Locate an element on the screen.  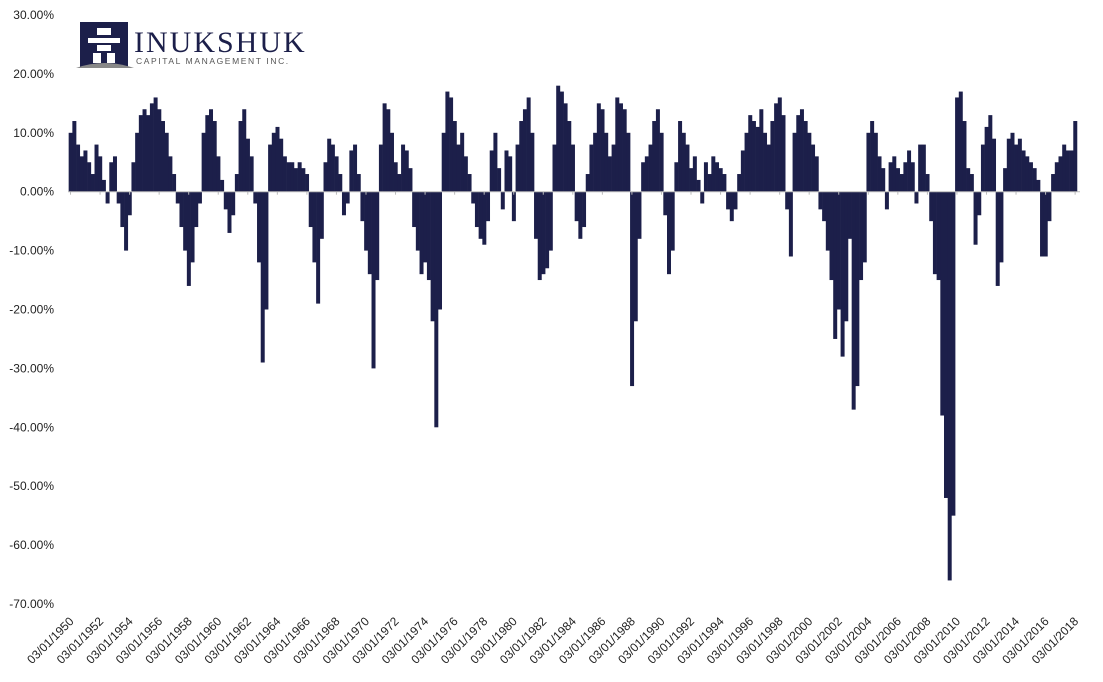
y-tick-label: -20.00% is located at coordinates (31, 310).